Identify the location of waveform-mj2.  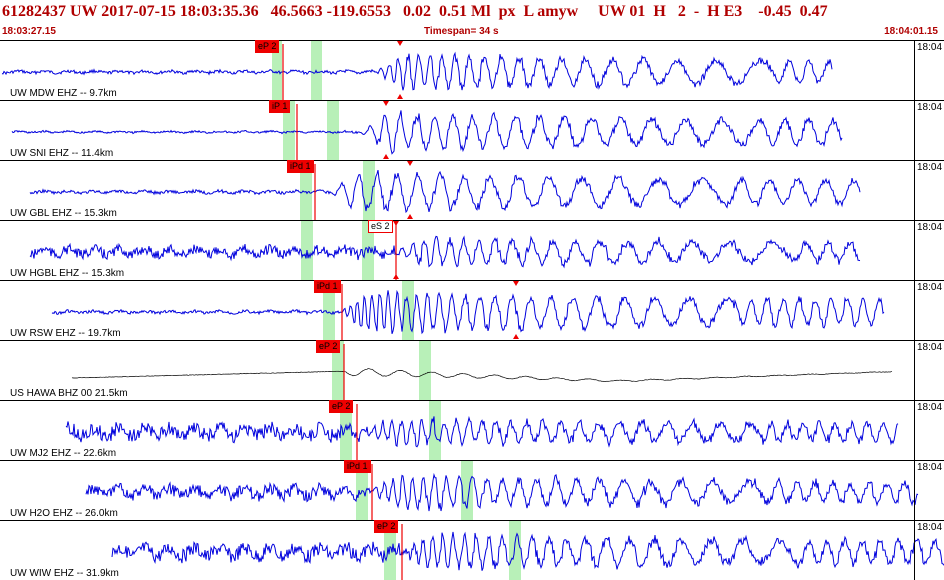
(472, 430).